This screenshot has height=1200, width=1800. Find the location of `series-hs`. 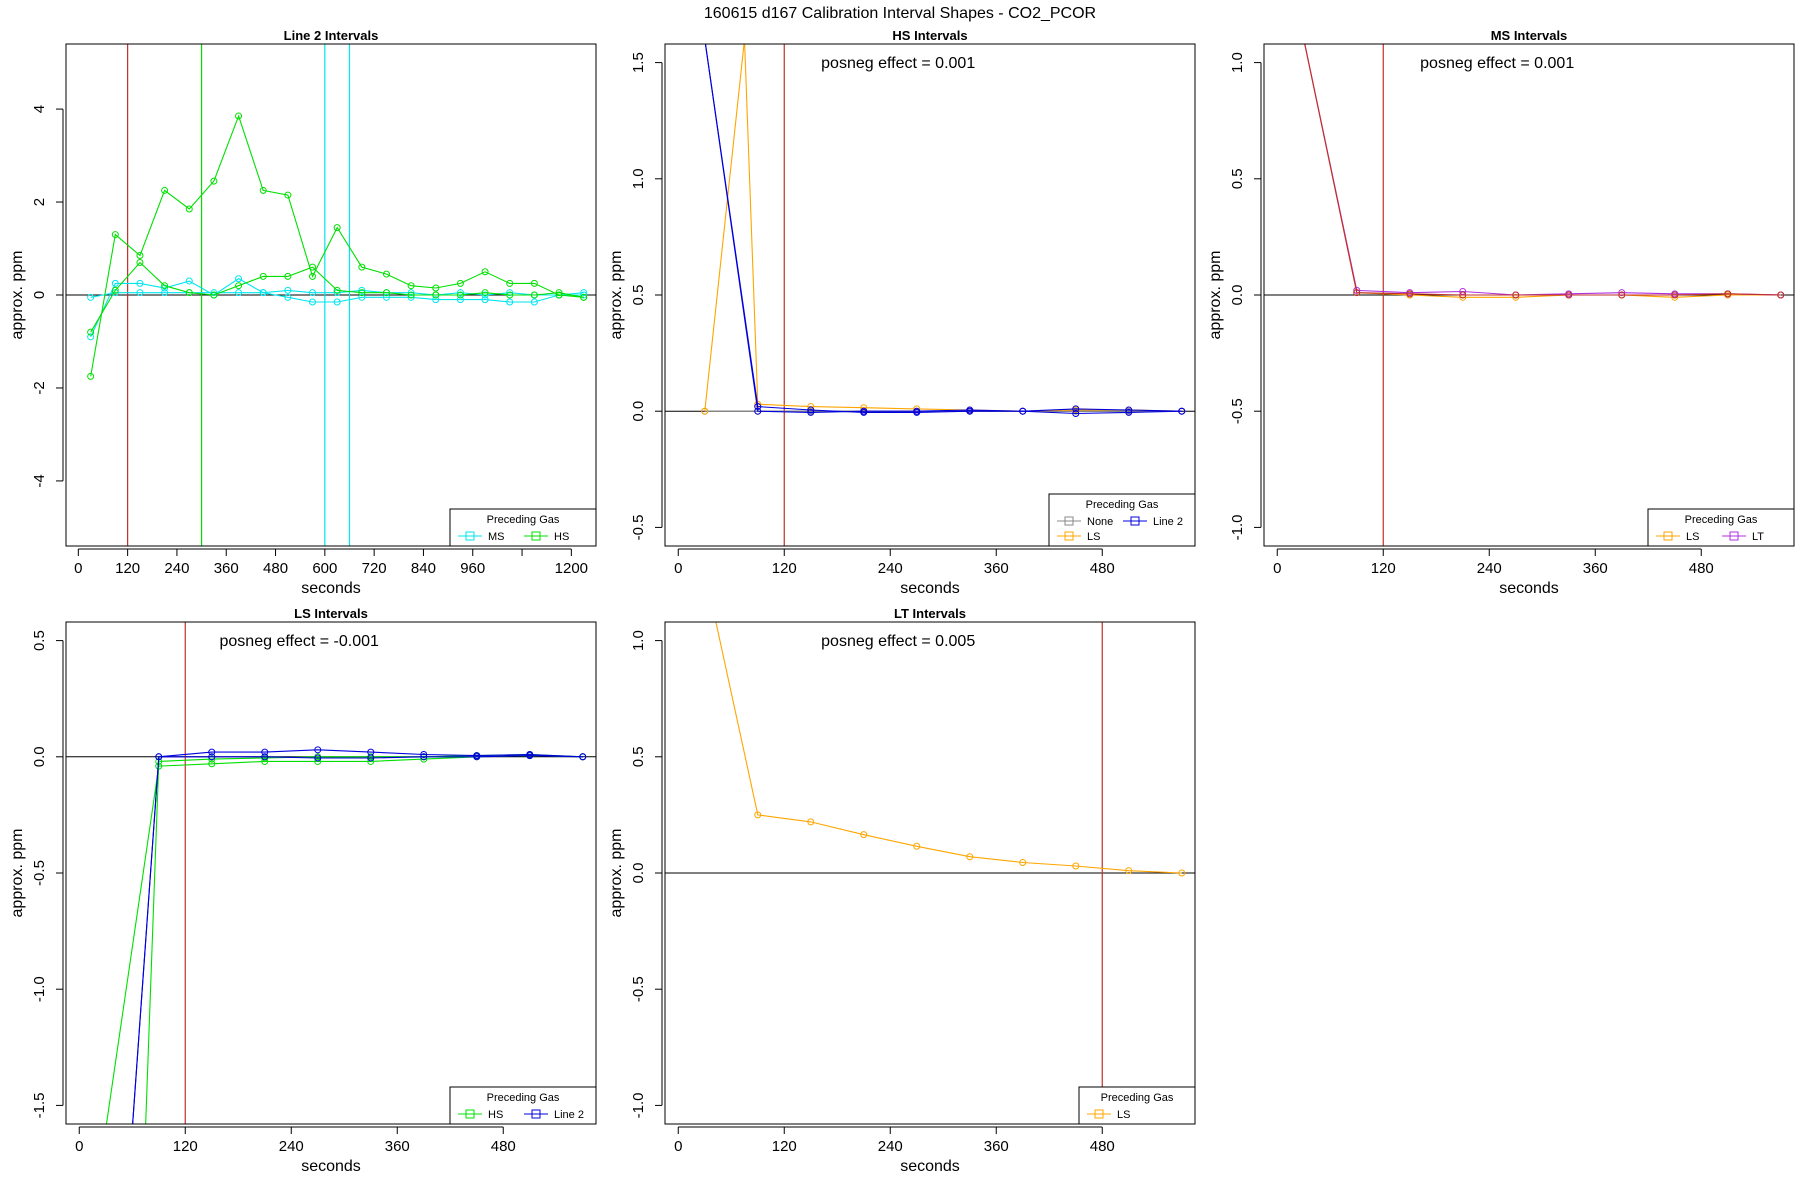

series-hs is located at coordinates (337, 297).